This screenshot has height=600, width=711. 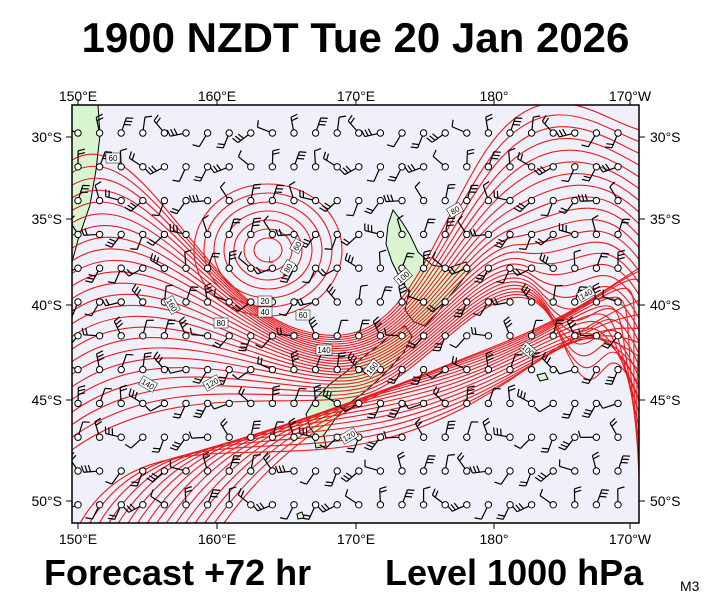 I want to click on top-longitude-labels: 150°E 160°E 170°E 180° 170°W, so click(x=355, y=96).